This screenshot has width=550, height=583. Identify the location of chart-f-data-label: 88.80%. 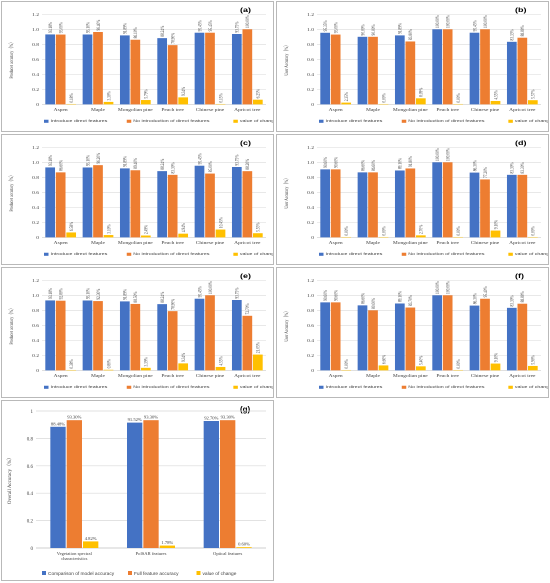
(522, 296).